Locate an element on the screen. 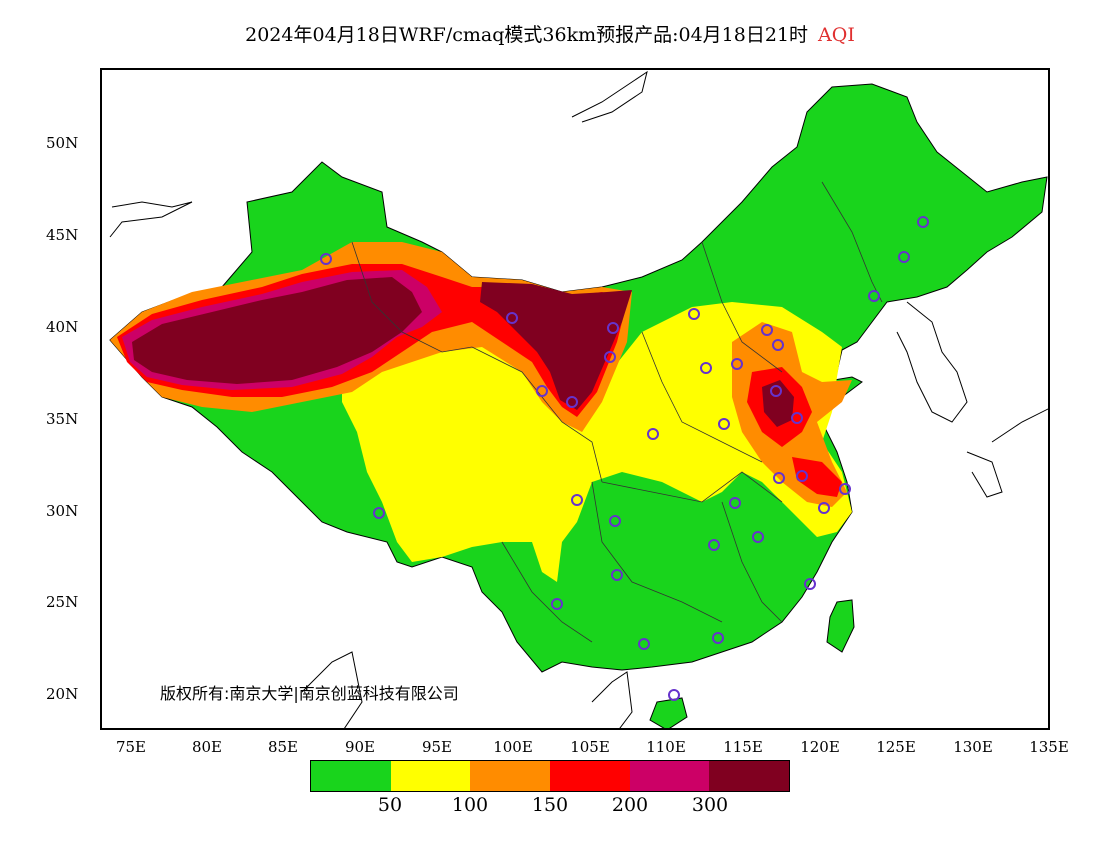 The height and width of the screenshot is (850, 1100). lon-label-100e: 100E is located at coordinates (513, 747).